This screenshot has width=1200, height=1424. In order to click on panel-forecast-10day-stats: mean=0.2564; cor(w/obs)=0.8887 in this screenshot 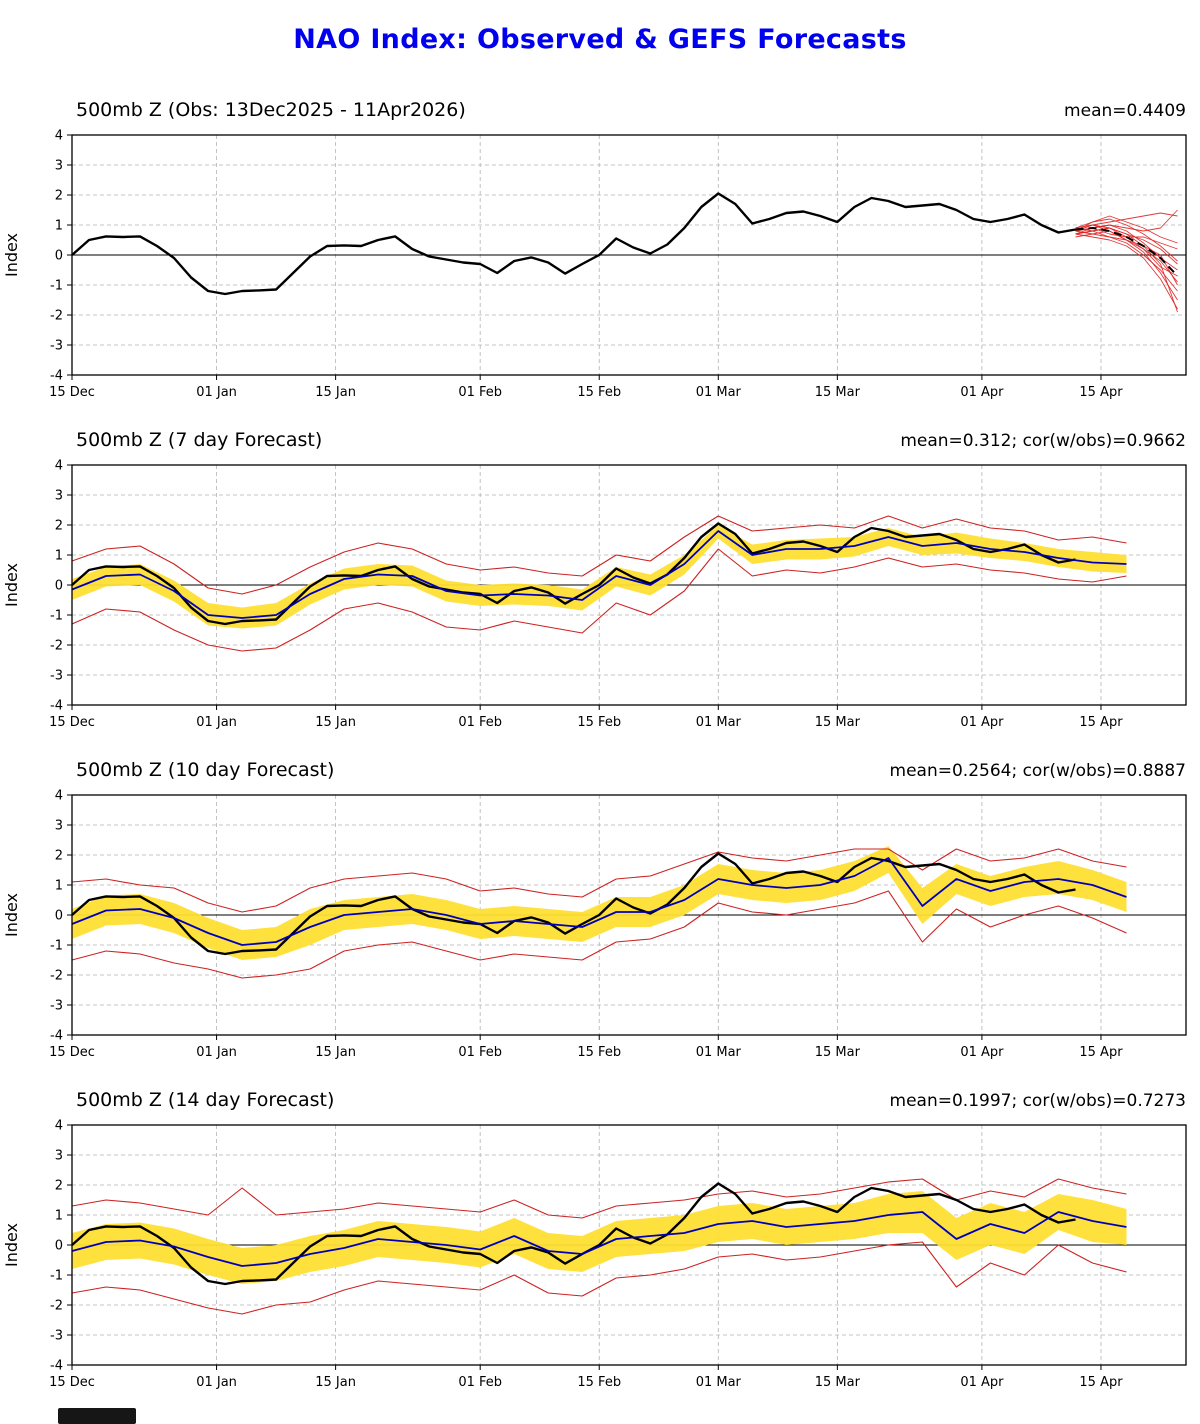, I will do `click(1037, 771)`.